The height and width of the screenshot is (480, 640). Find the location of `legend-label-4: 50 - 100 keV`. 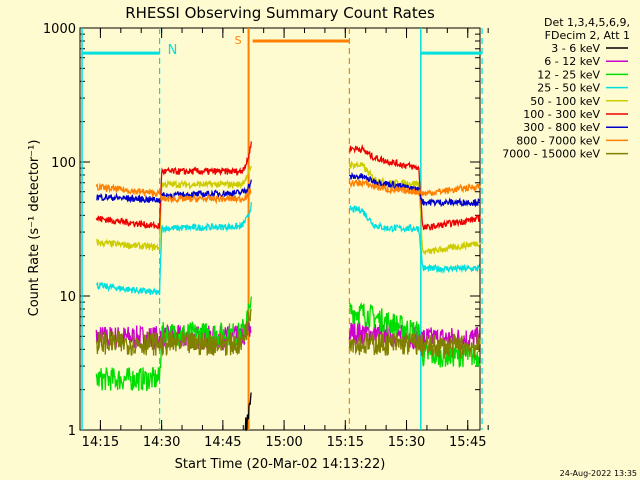

legend-label-4: 50 - 100 keV is located at coordinates (565, 101).